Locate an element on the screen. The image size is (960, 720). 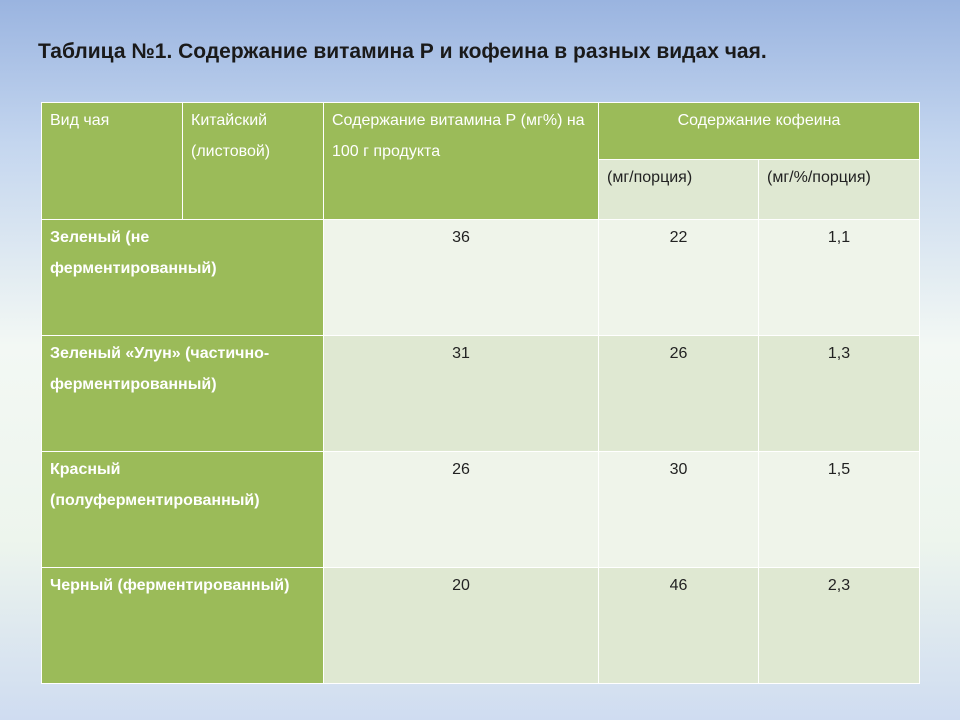
subheader-row: (мг/порция) (мг/%/порция) is located at coordinates (481, 189).